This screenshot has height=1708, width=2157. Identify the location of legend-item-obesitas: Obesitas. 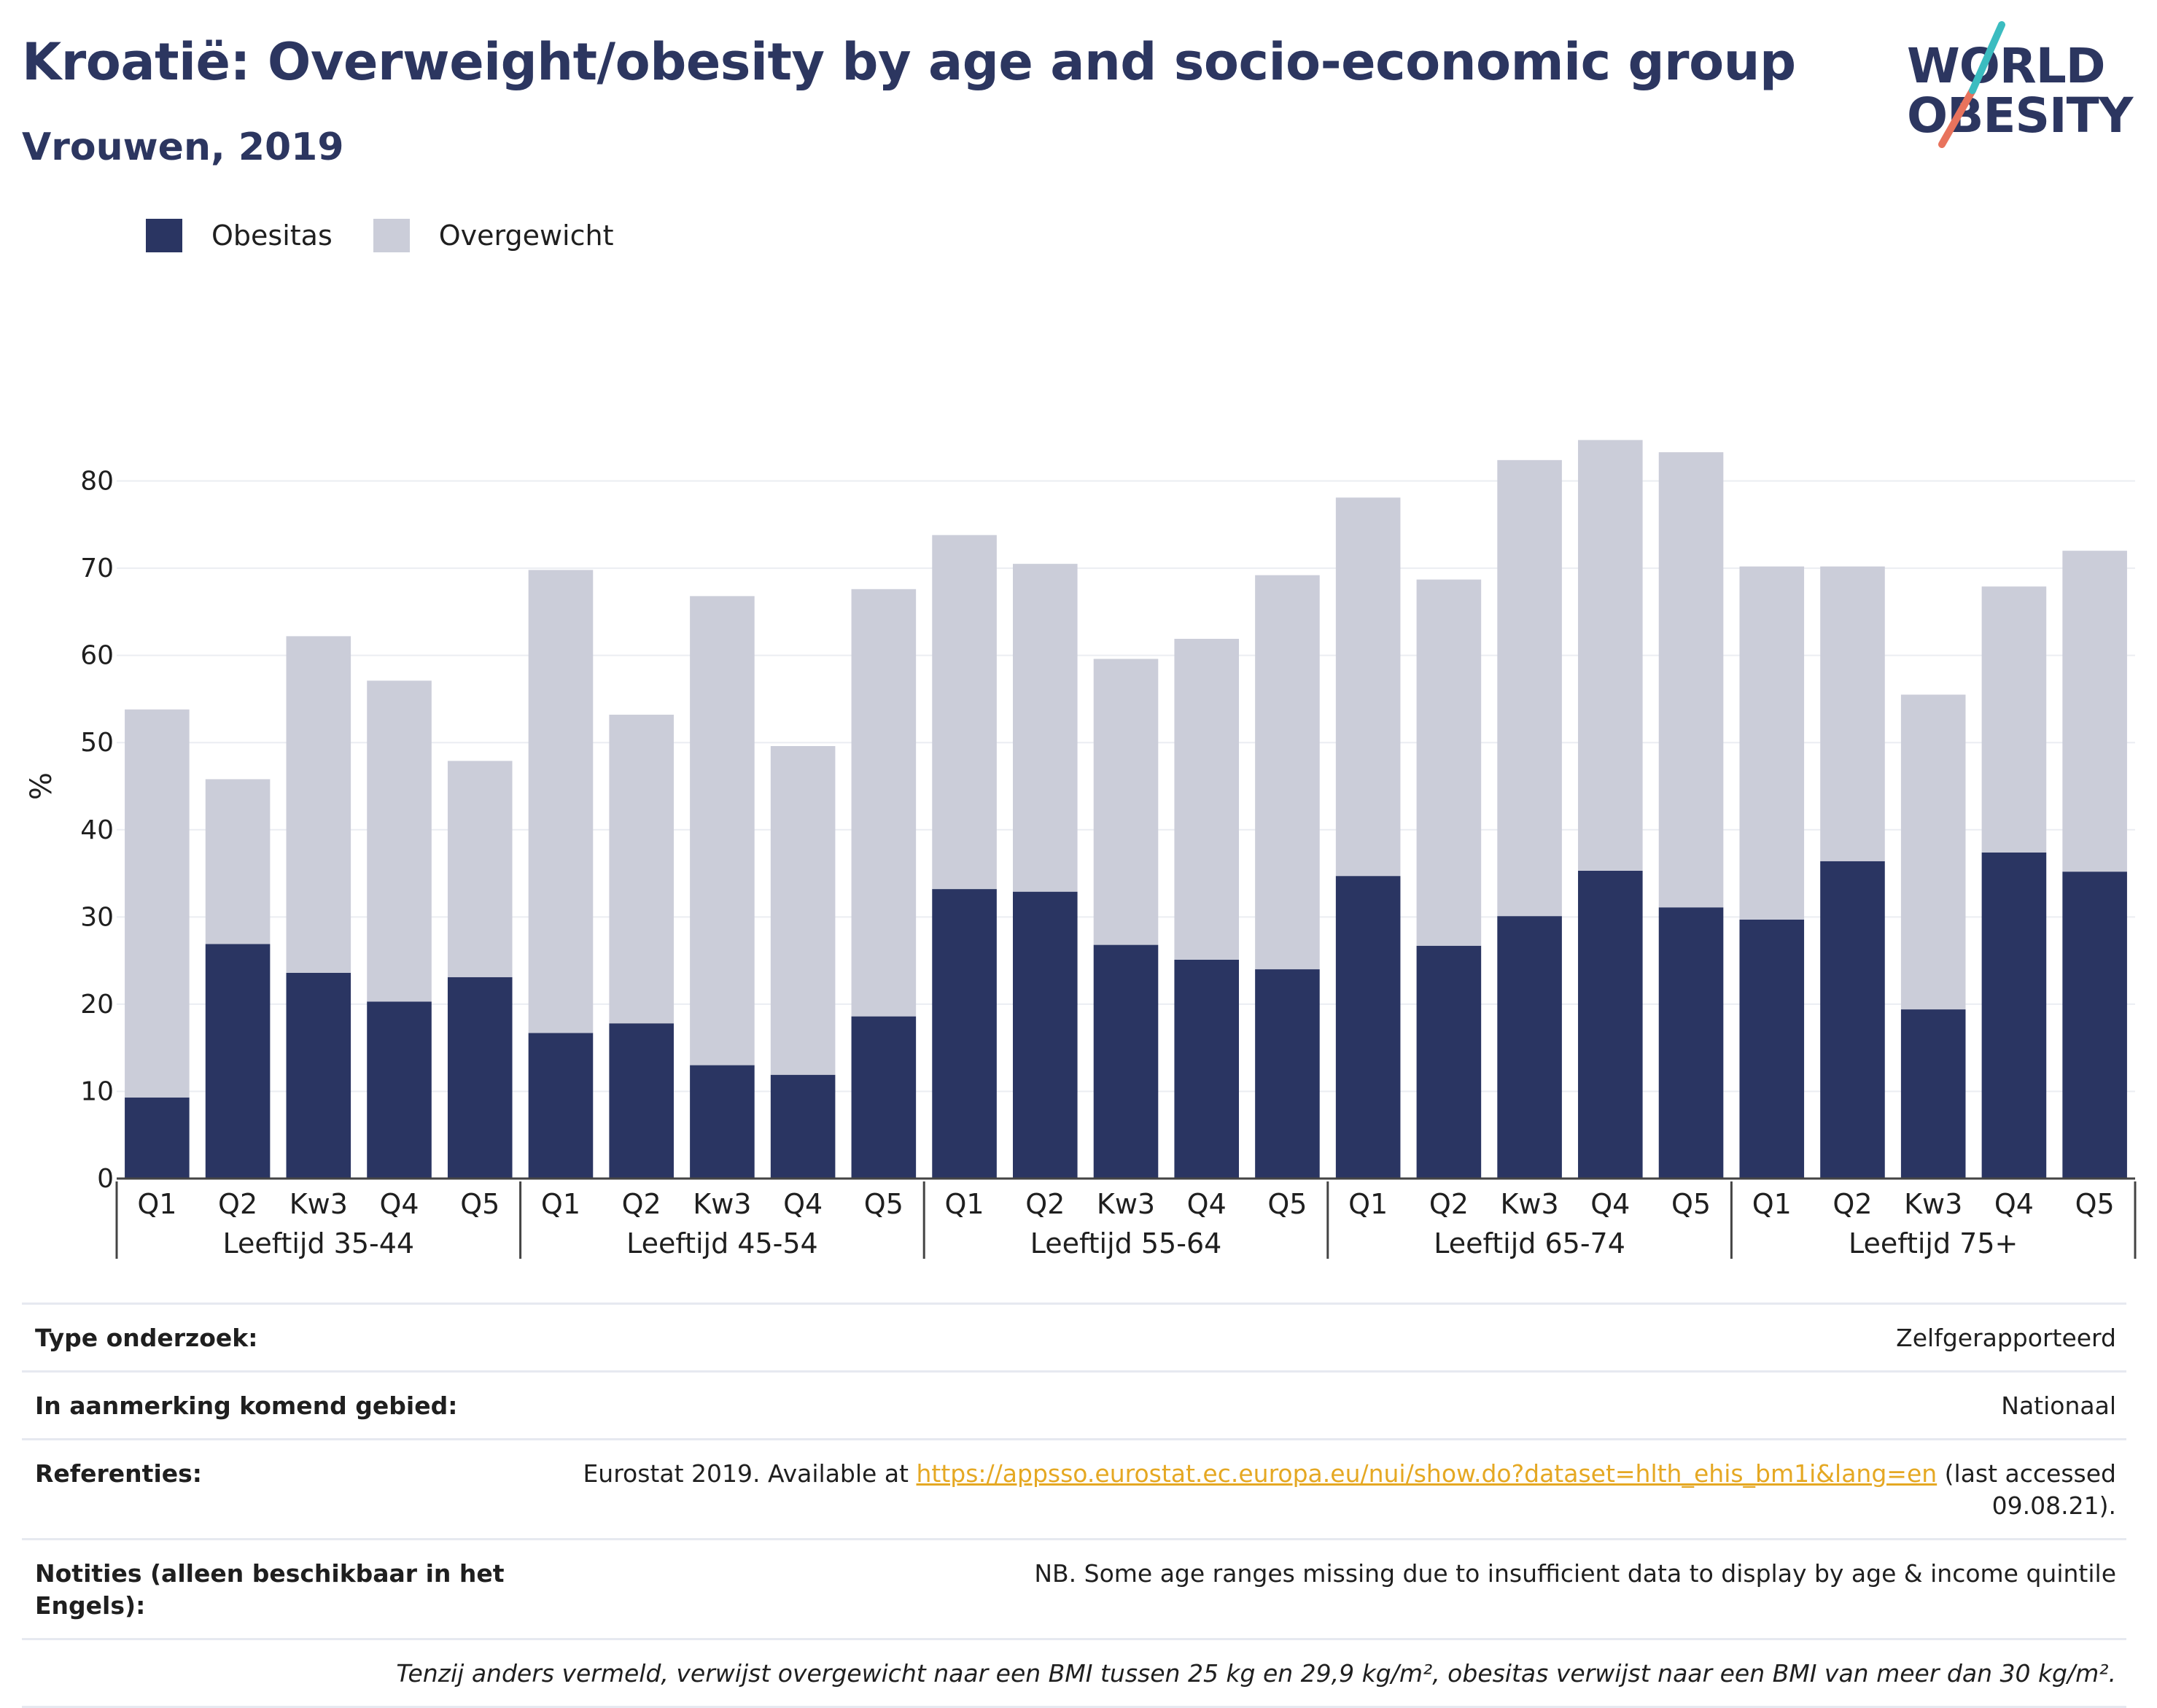
(239, 235).